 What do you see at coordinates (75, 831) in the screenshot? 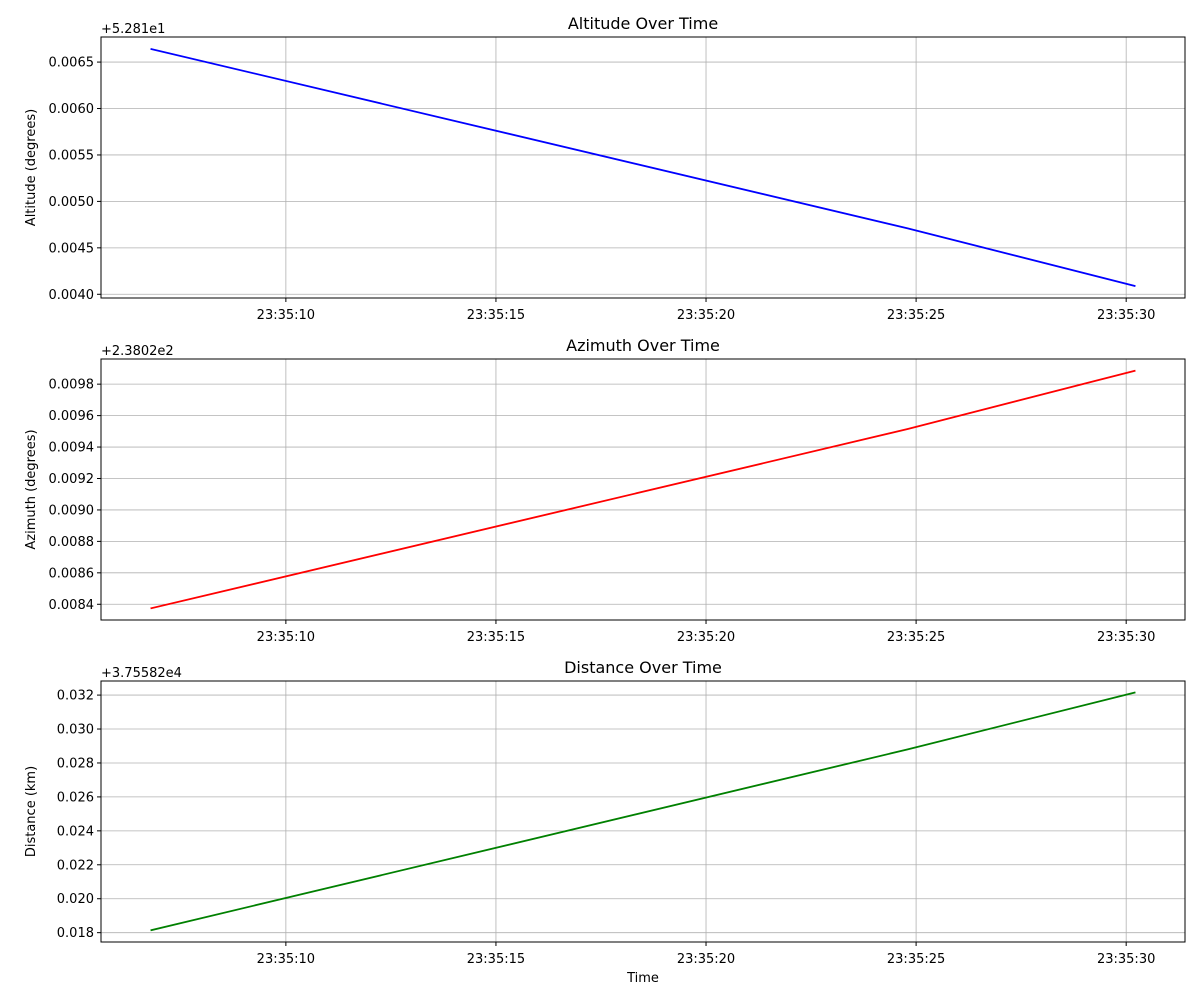
I see `y-tick-label: 0.024` at bounding box center [75, 831].